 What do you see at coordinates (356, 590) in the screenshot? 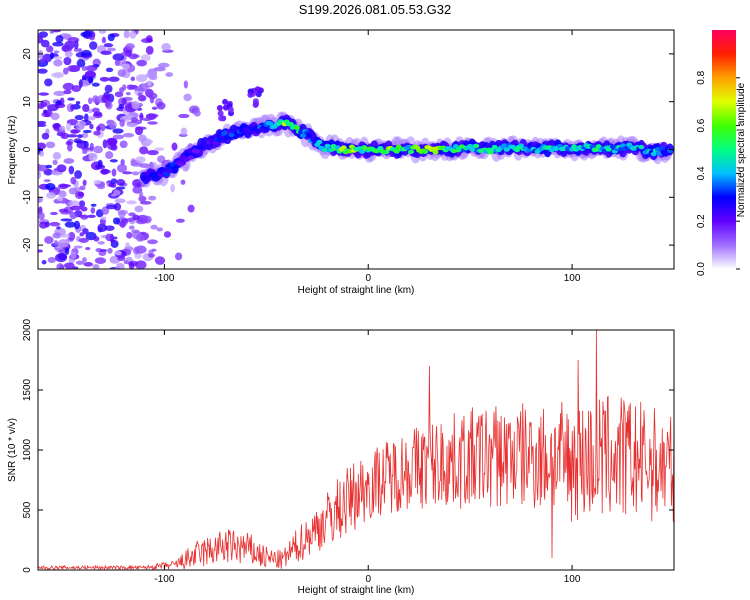
I see `snr-x-label: Height of straight line (km)` at bounding box center [356, 590].